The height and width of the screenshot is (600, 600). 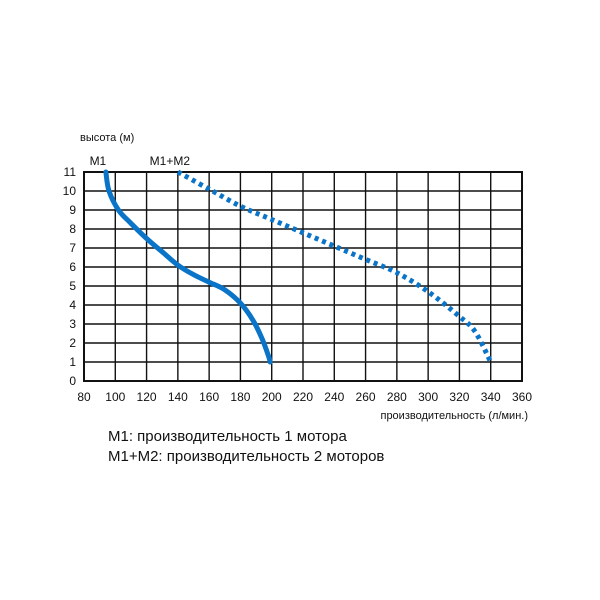 I want to click on x-tick-label: 120, so click(x=147, y=397).